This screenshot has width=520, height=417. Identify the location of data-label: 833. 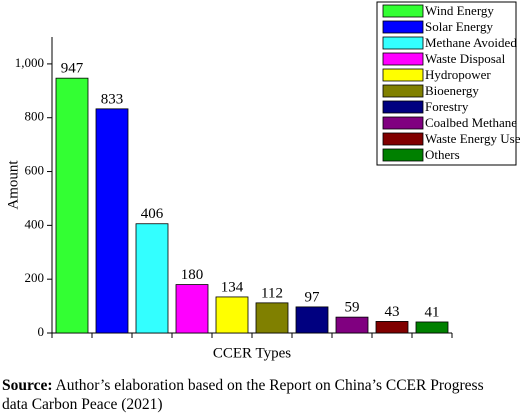
(112, 99).